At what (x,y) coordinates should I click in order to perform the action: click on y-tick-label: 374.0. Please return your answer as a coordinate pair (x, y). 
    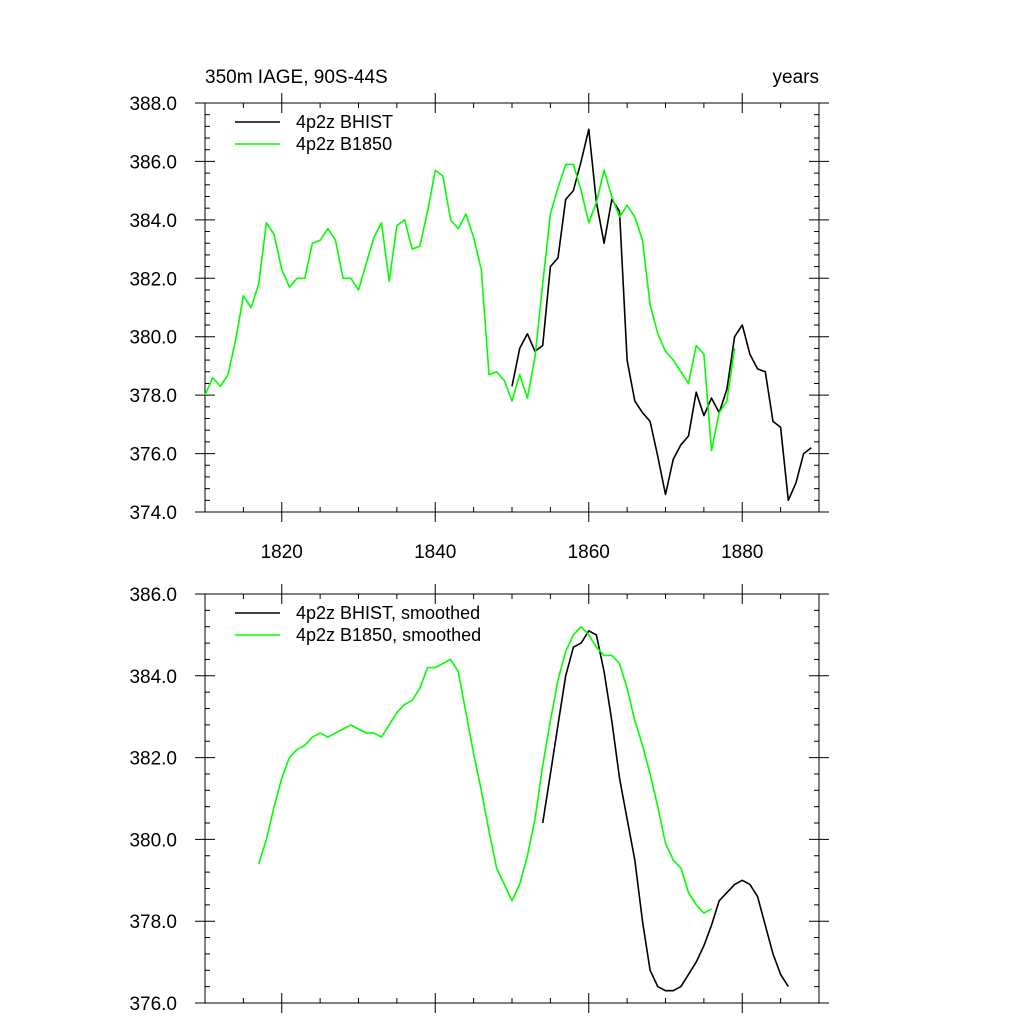
    Looking at the image, I should click on (153, 513).